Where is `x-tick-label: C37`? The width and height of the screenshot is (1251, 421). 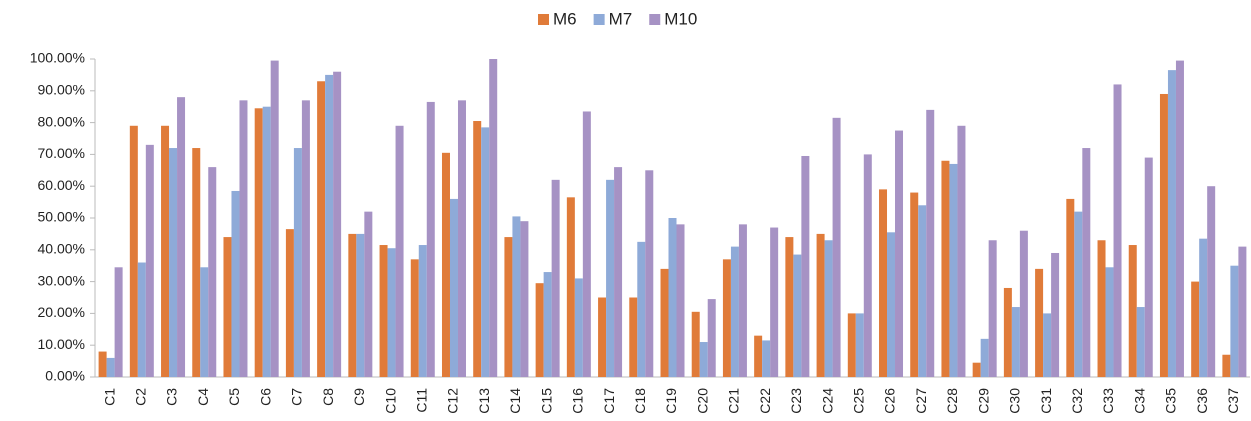
x-tick-label: C37 is located at coordinates (1233, 401).